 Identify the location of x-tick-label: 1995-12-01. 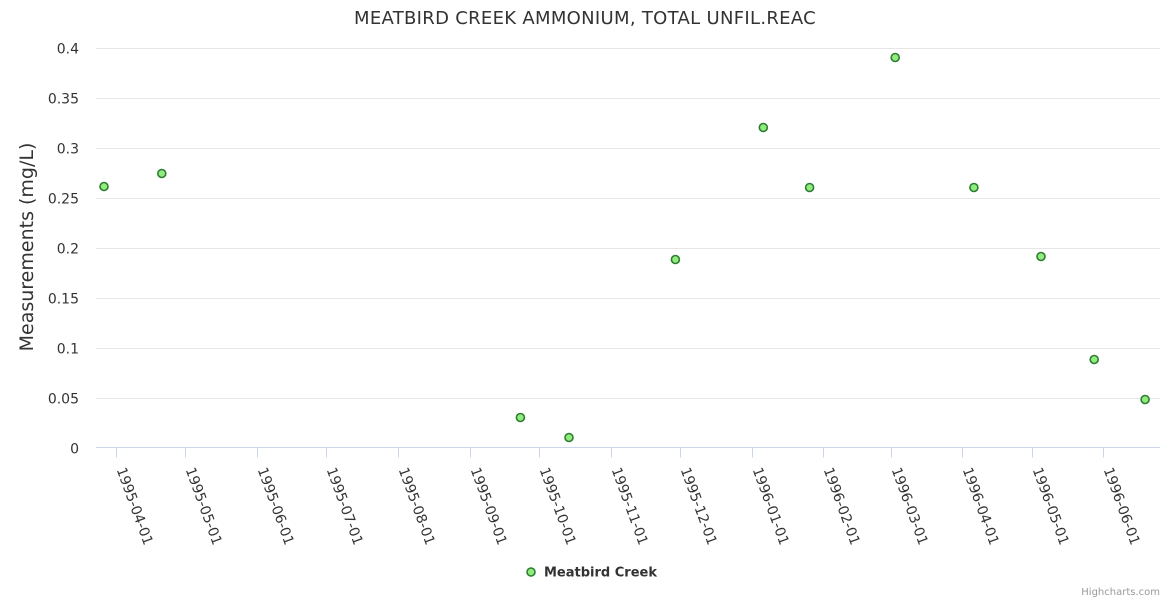
(698, 506).